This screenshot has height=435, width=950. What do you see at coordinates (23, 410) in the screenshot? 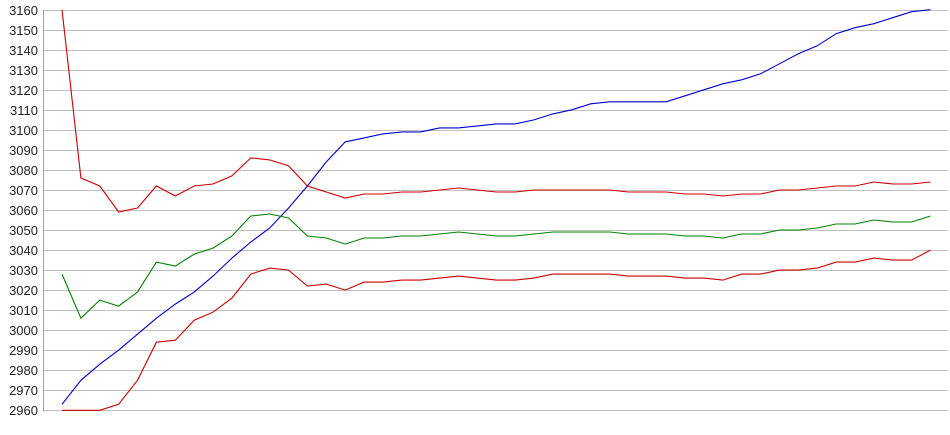
I see `y-tick-label: 2960` at bounding box center [23, 410].